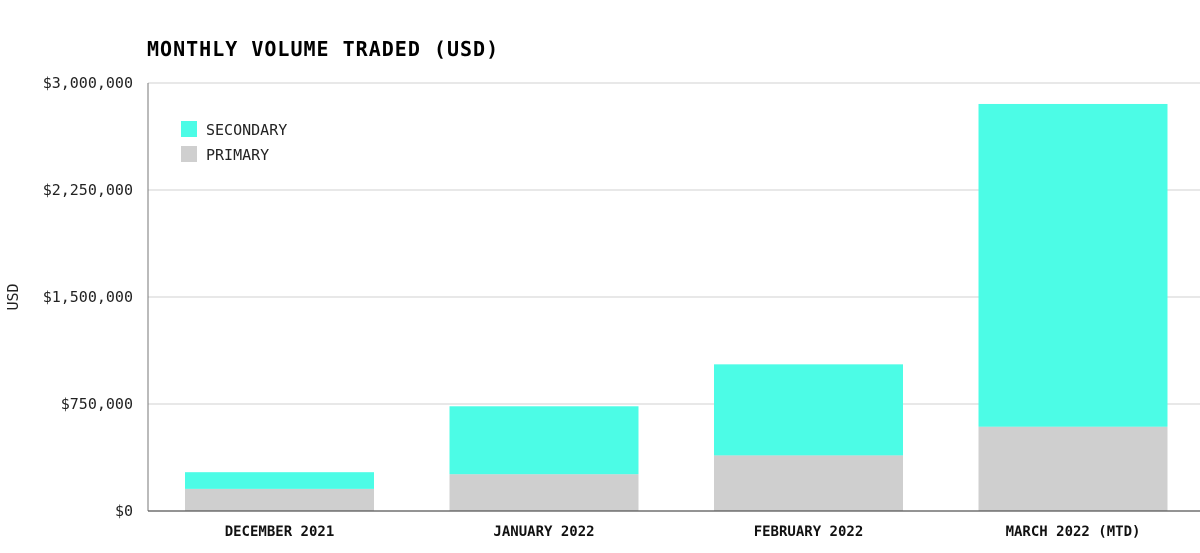 Image resolution: width=1200 pixels, height=553 pixels. What do you see at coordinates (543, 532) in the screenshot?
I see `x-tick-label: JANUARY 2022` at bounding box center [543, 532].